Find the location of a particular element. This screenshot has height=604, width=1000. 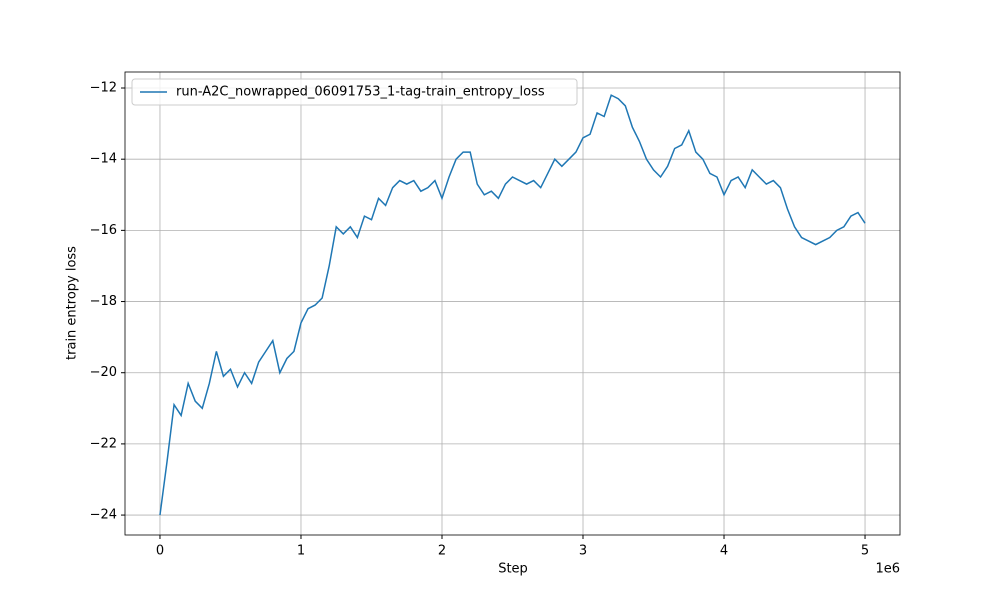

x-tick-label: 0 is located at coordinates (160, 551).